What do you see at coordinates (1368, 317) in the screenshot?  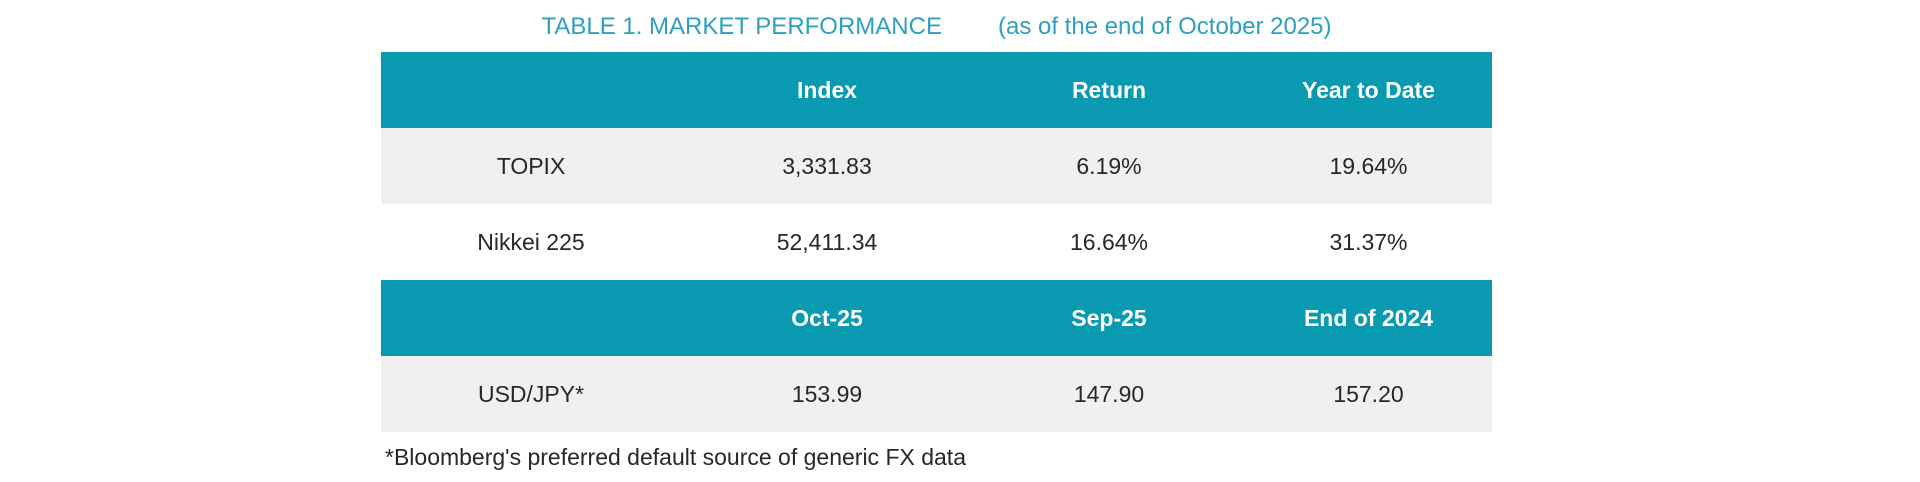 I see `header-cell-end-of-2024: End of 2024` at bounding box center [1368, 317].